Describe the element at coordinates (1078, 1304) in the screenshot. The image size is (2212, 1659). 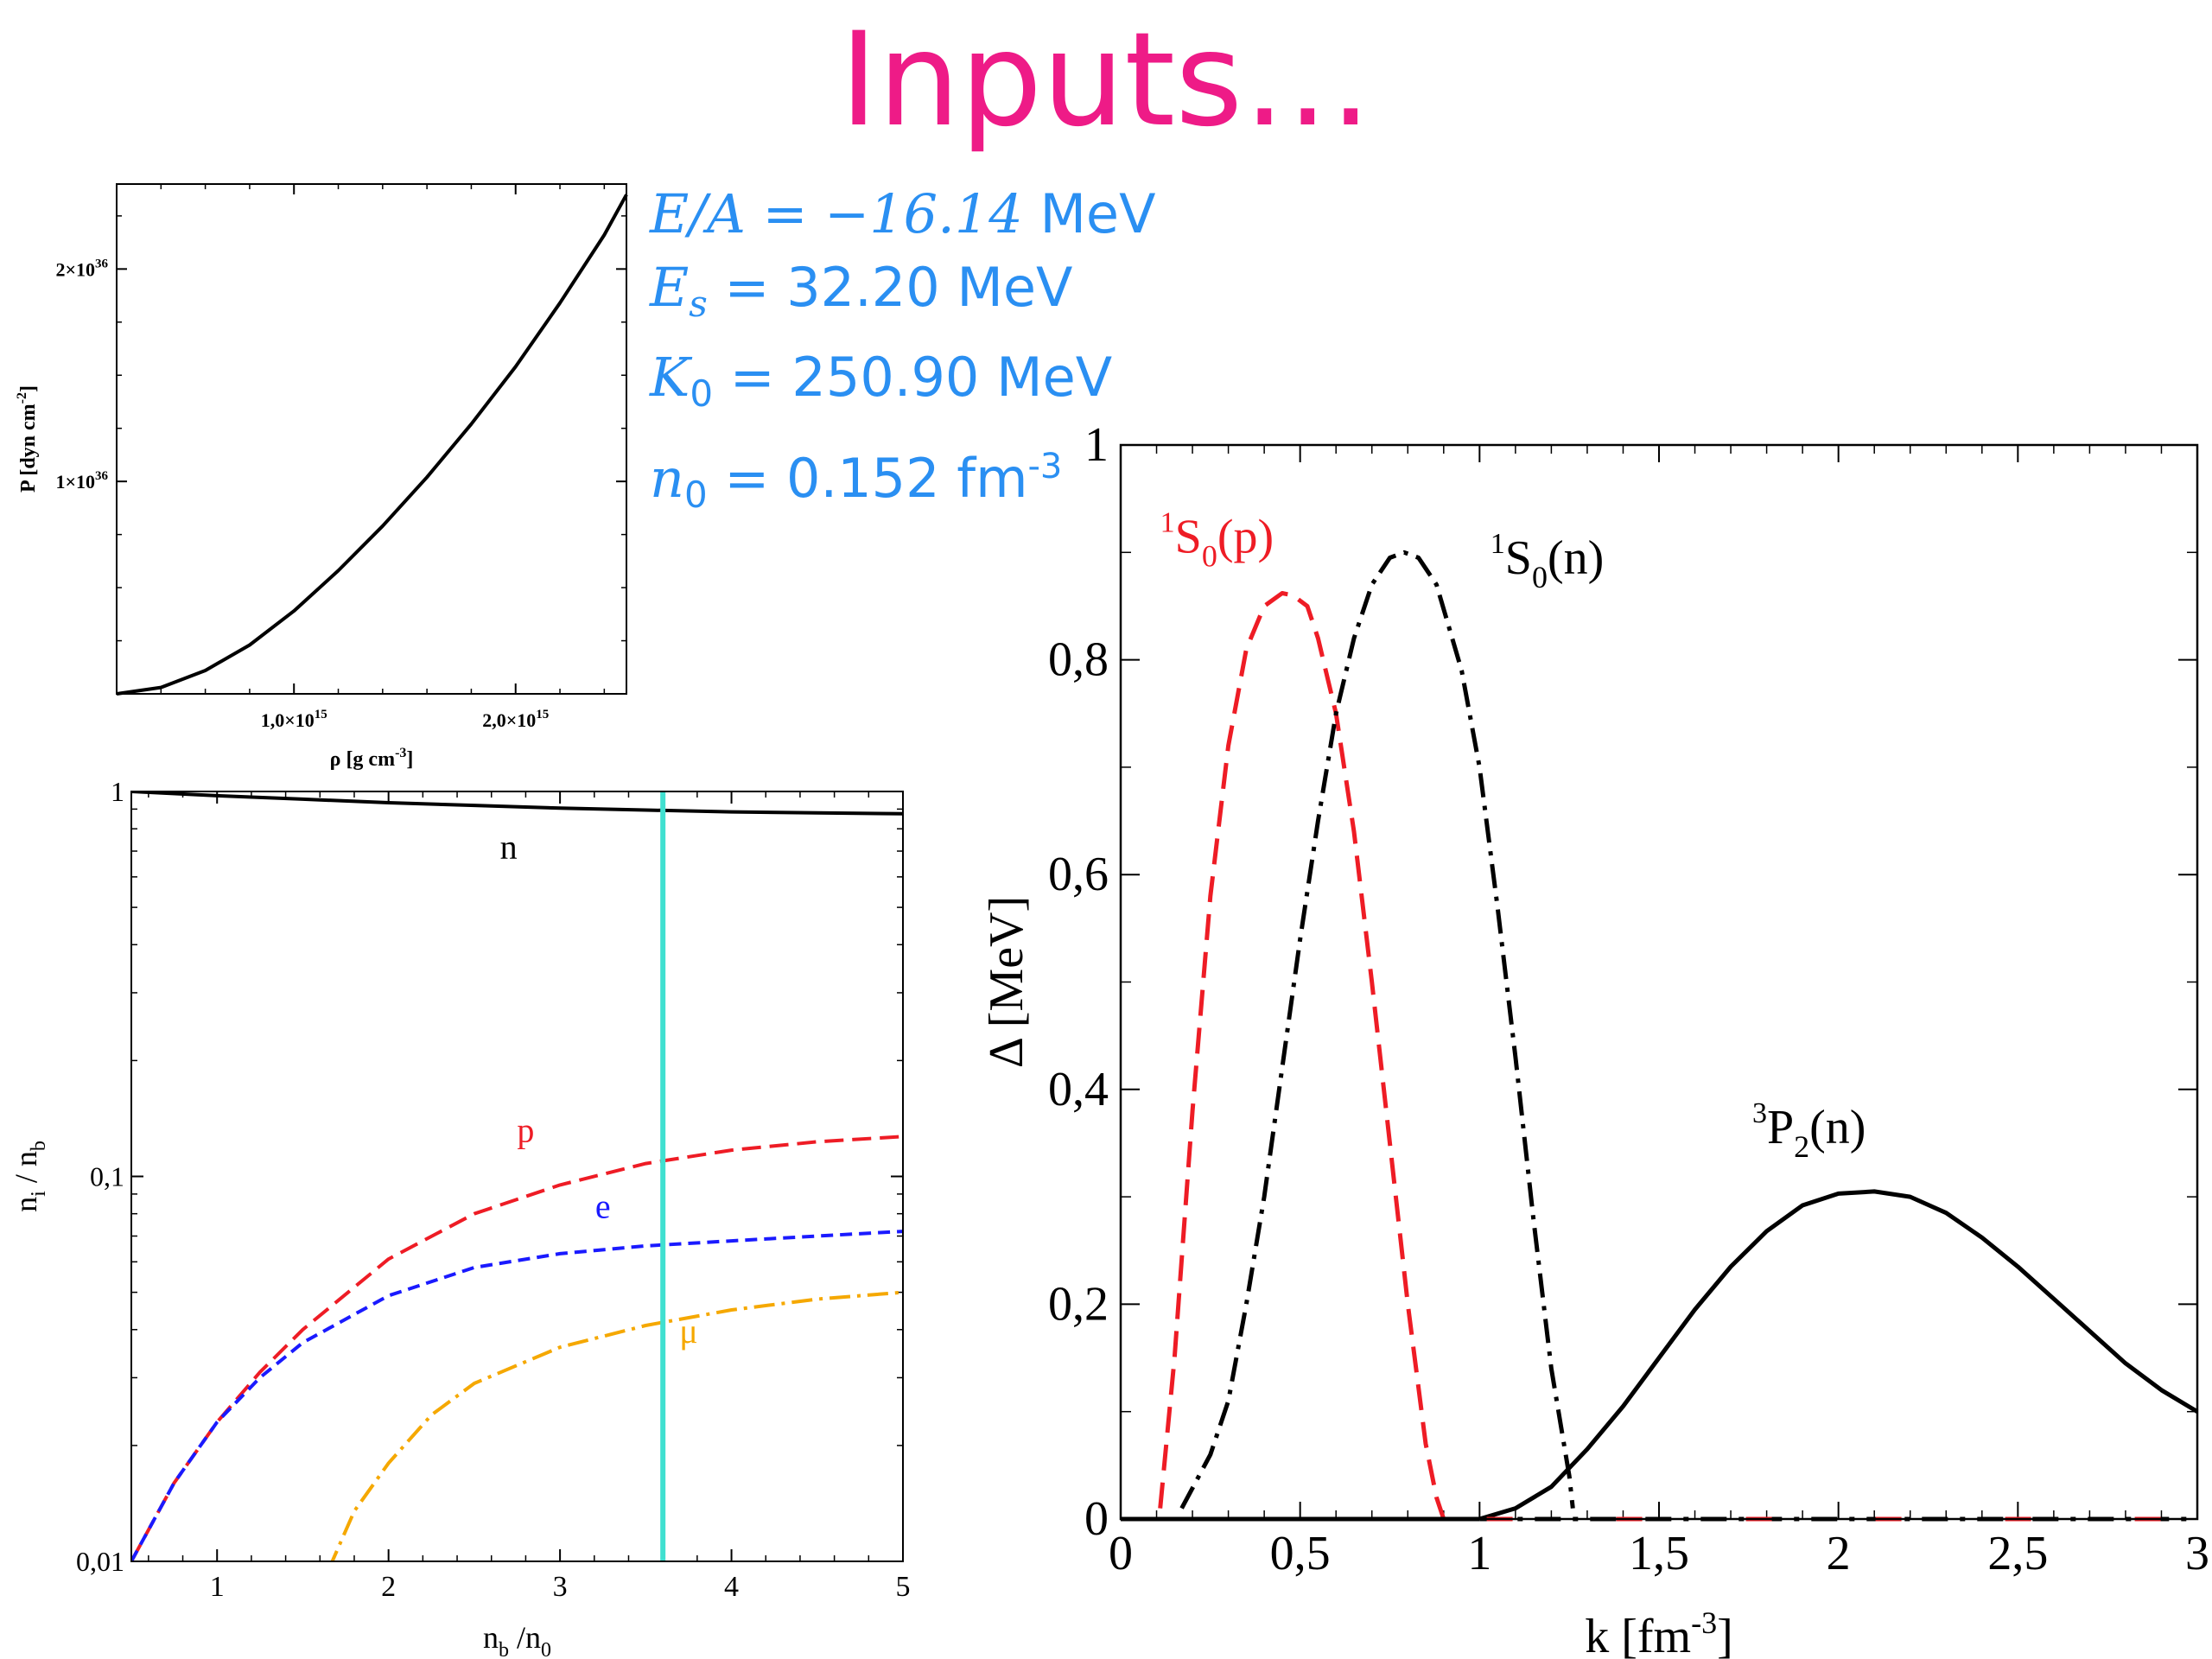
I see `y-tick-label: 0,2` at that location.